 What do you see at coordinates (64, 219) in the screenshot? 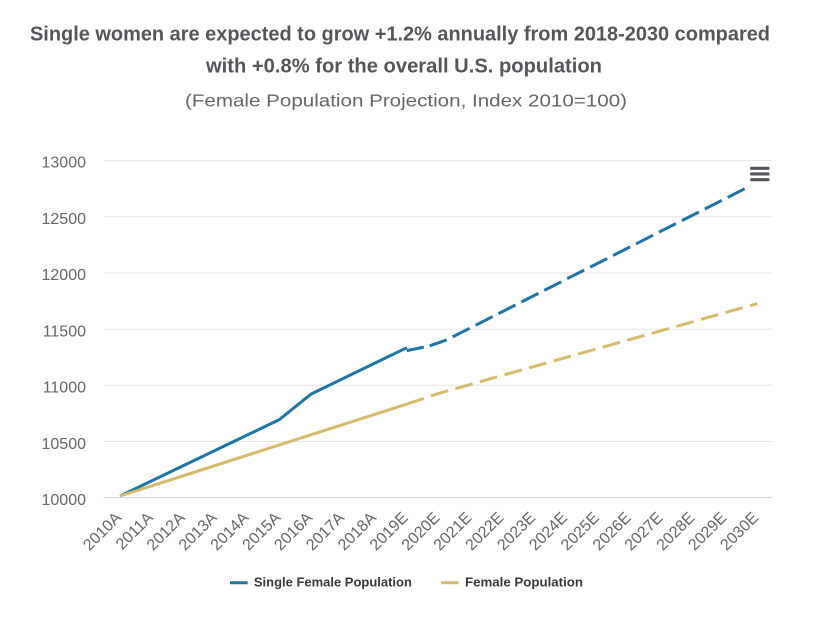
I see `svg-text: 12500` at bounding box center [64, 219].